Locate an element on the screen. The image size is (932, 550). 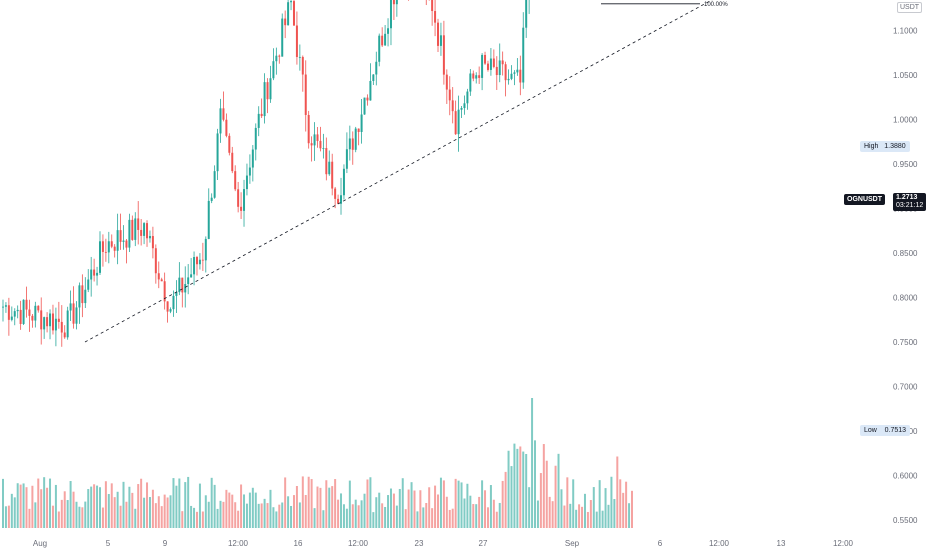
fib-label: 100.00% is located at coordinates (716, 5).